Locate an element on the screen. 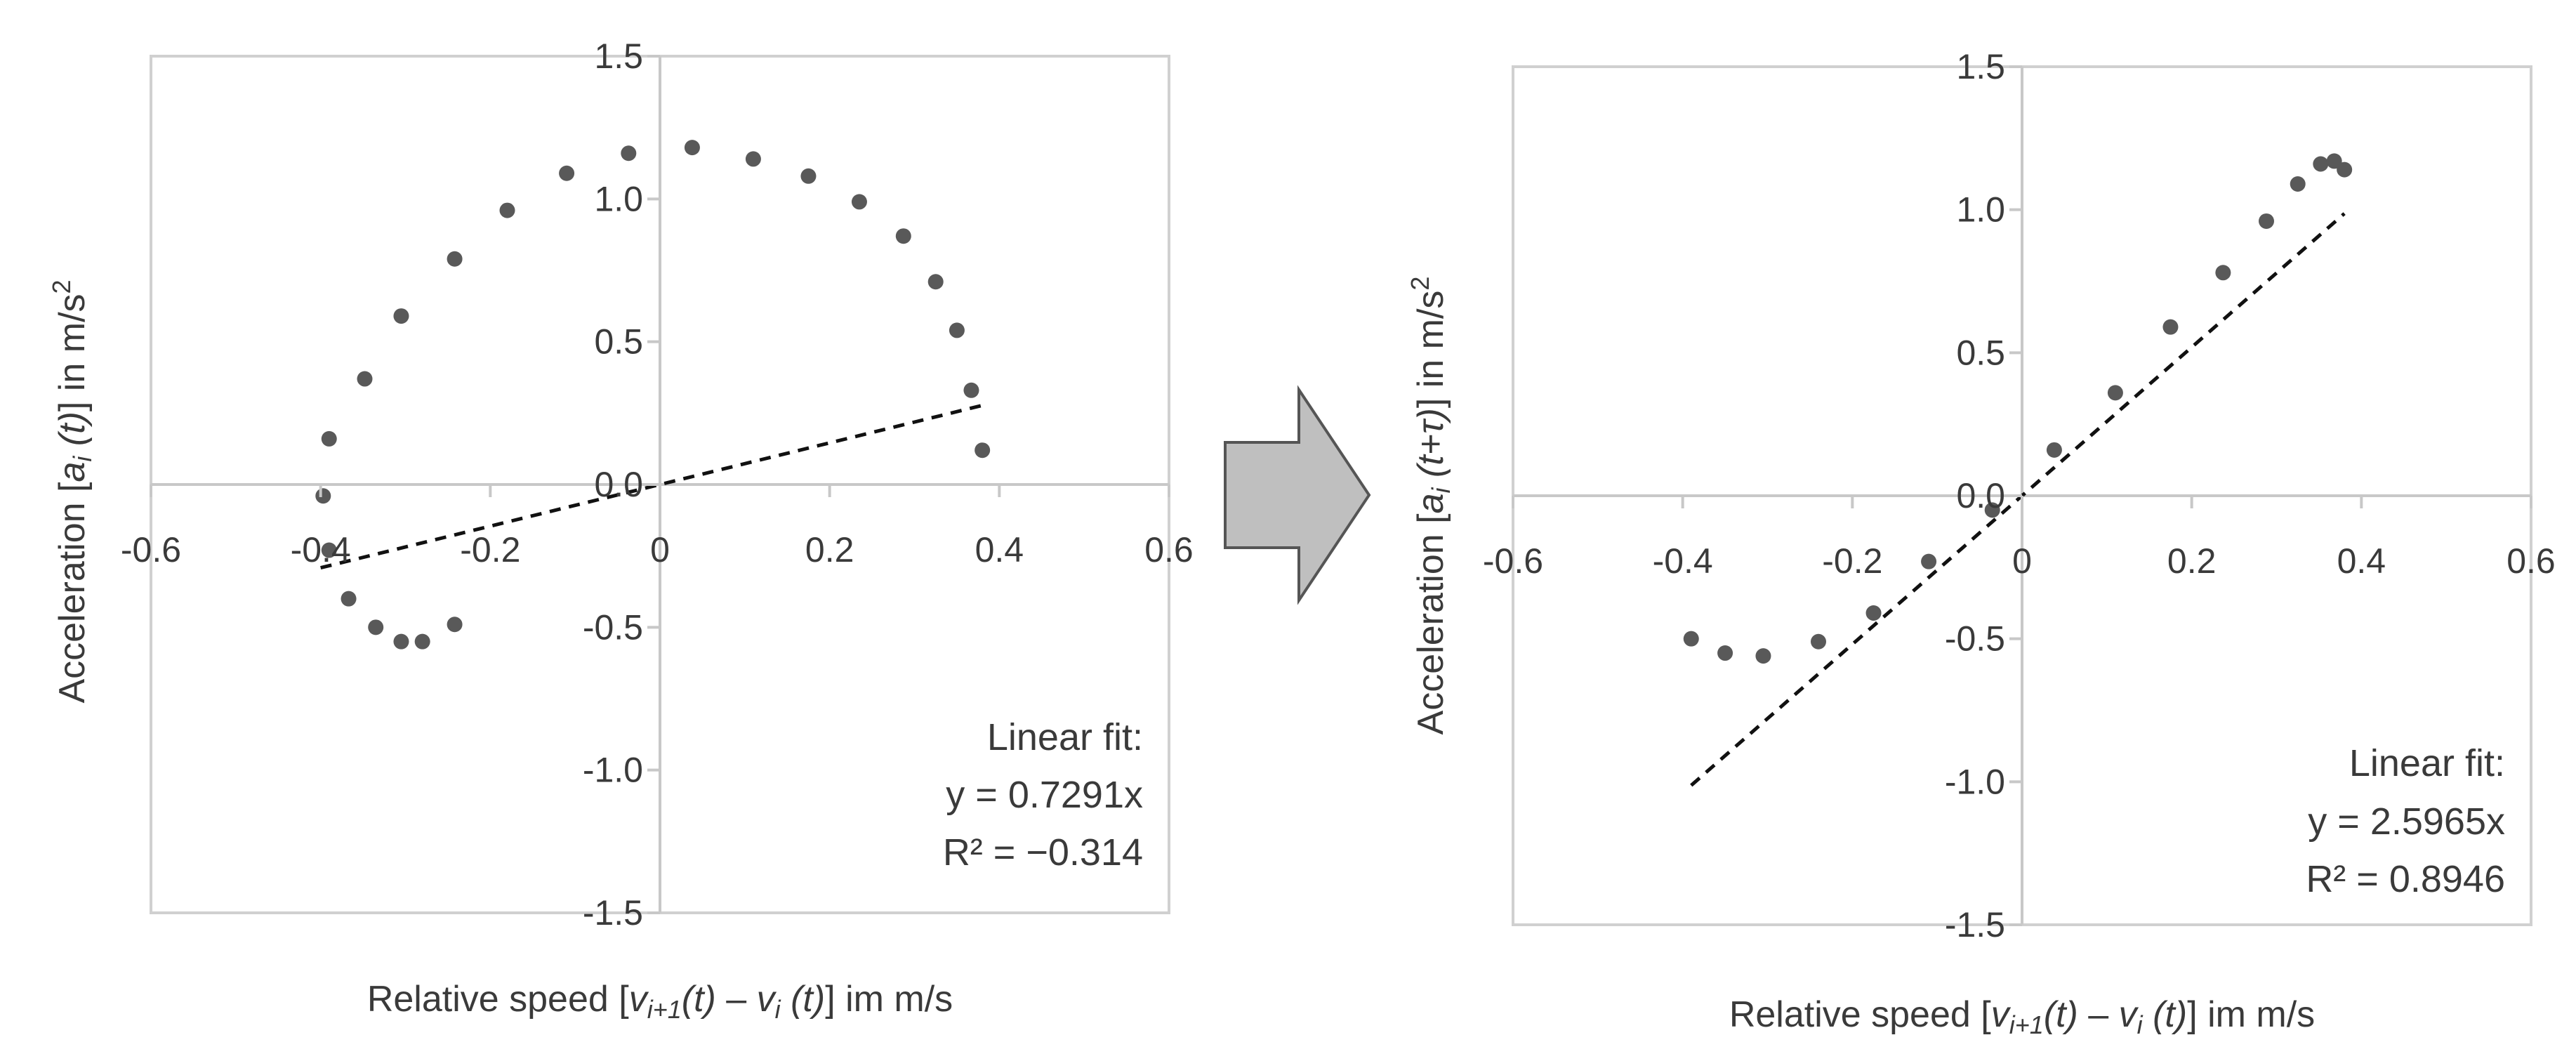 The image size is (2576, 1061). fit-r2: R² = −0.314 is located at coordinates (1043, 853).